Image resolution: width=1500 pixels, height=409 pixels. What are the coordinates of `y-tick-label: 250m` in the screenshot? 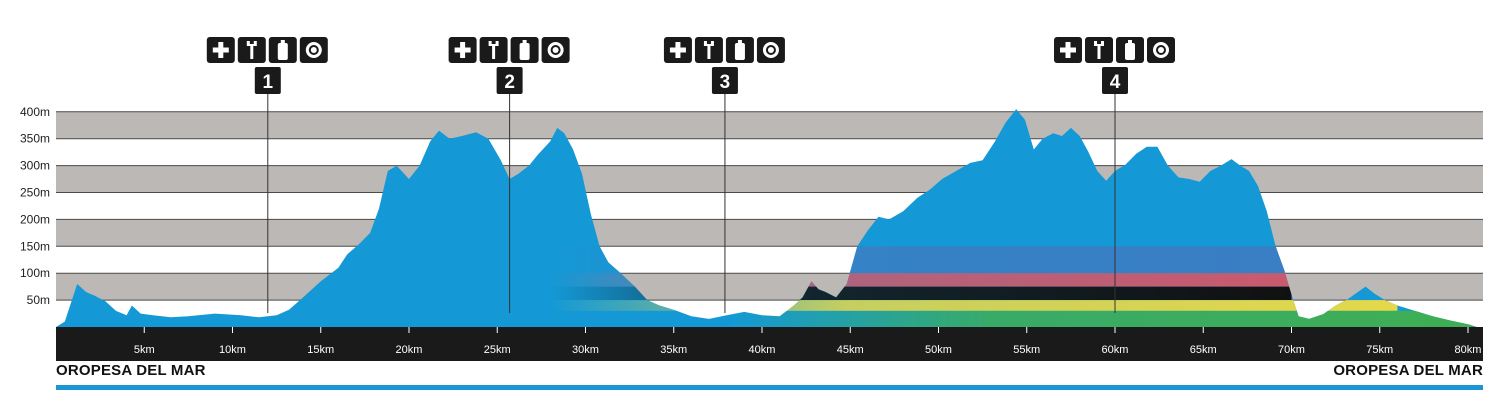 It's located at (35, 193).